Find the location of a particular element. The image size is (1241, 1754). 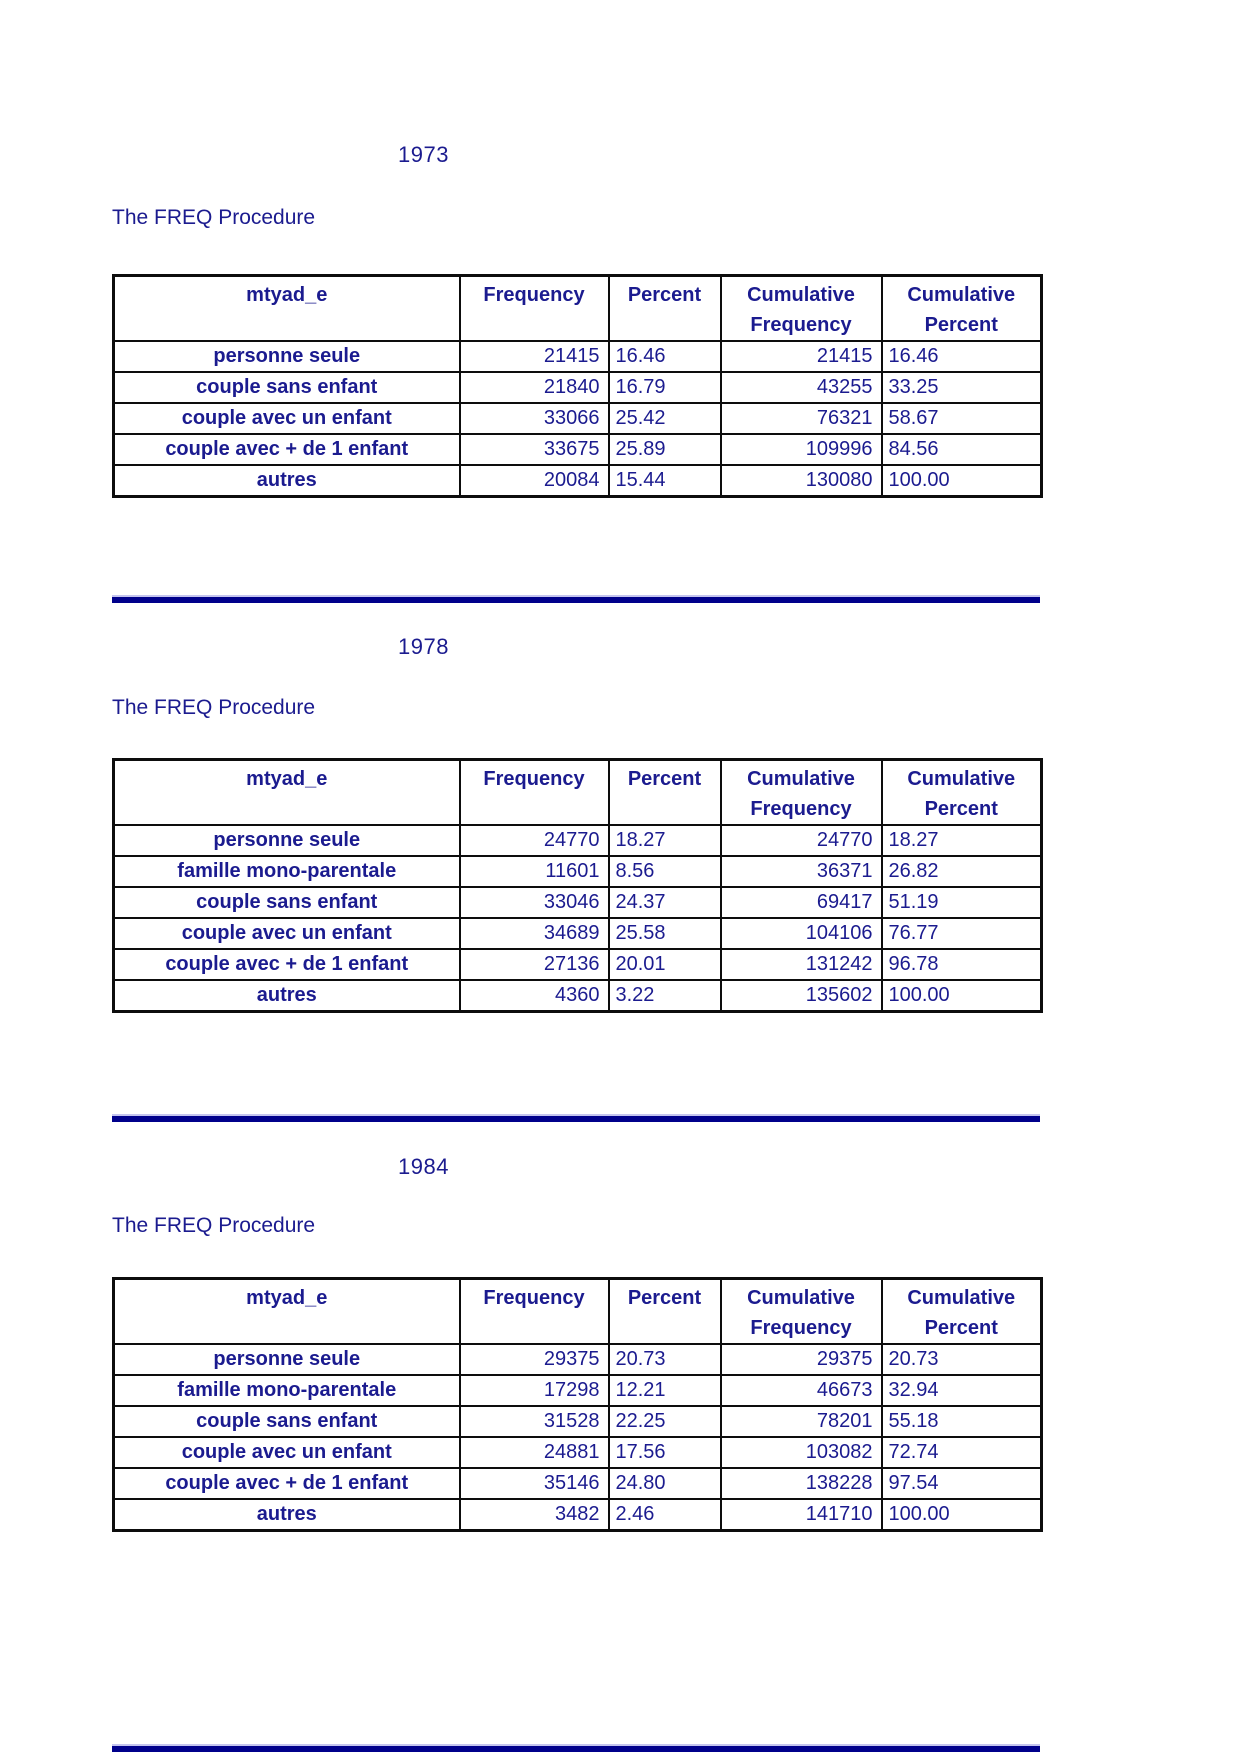

cumulative-percent-cell: 96.78 is located at coordinates (961, 964).